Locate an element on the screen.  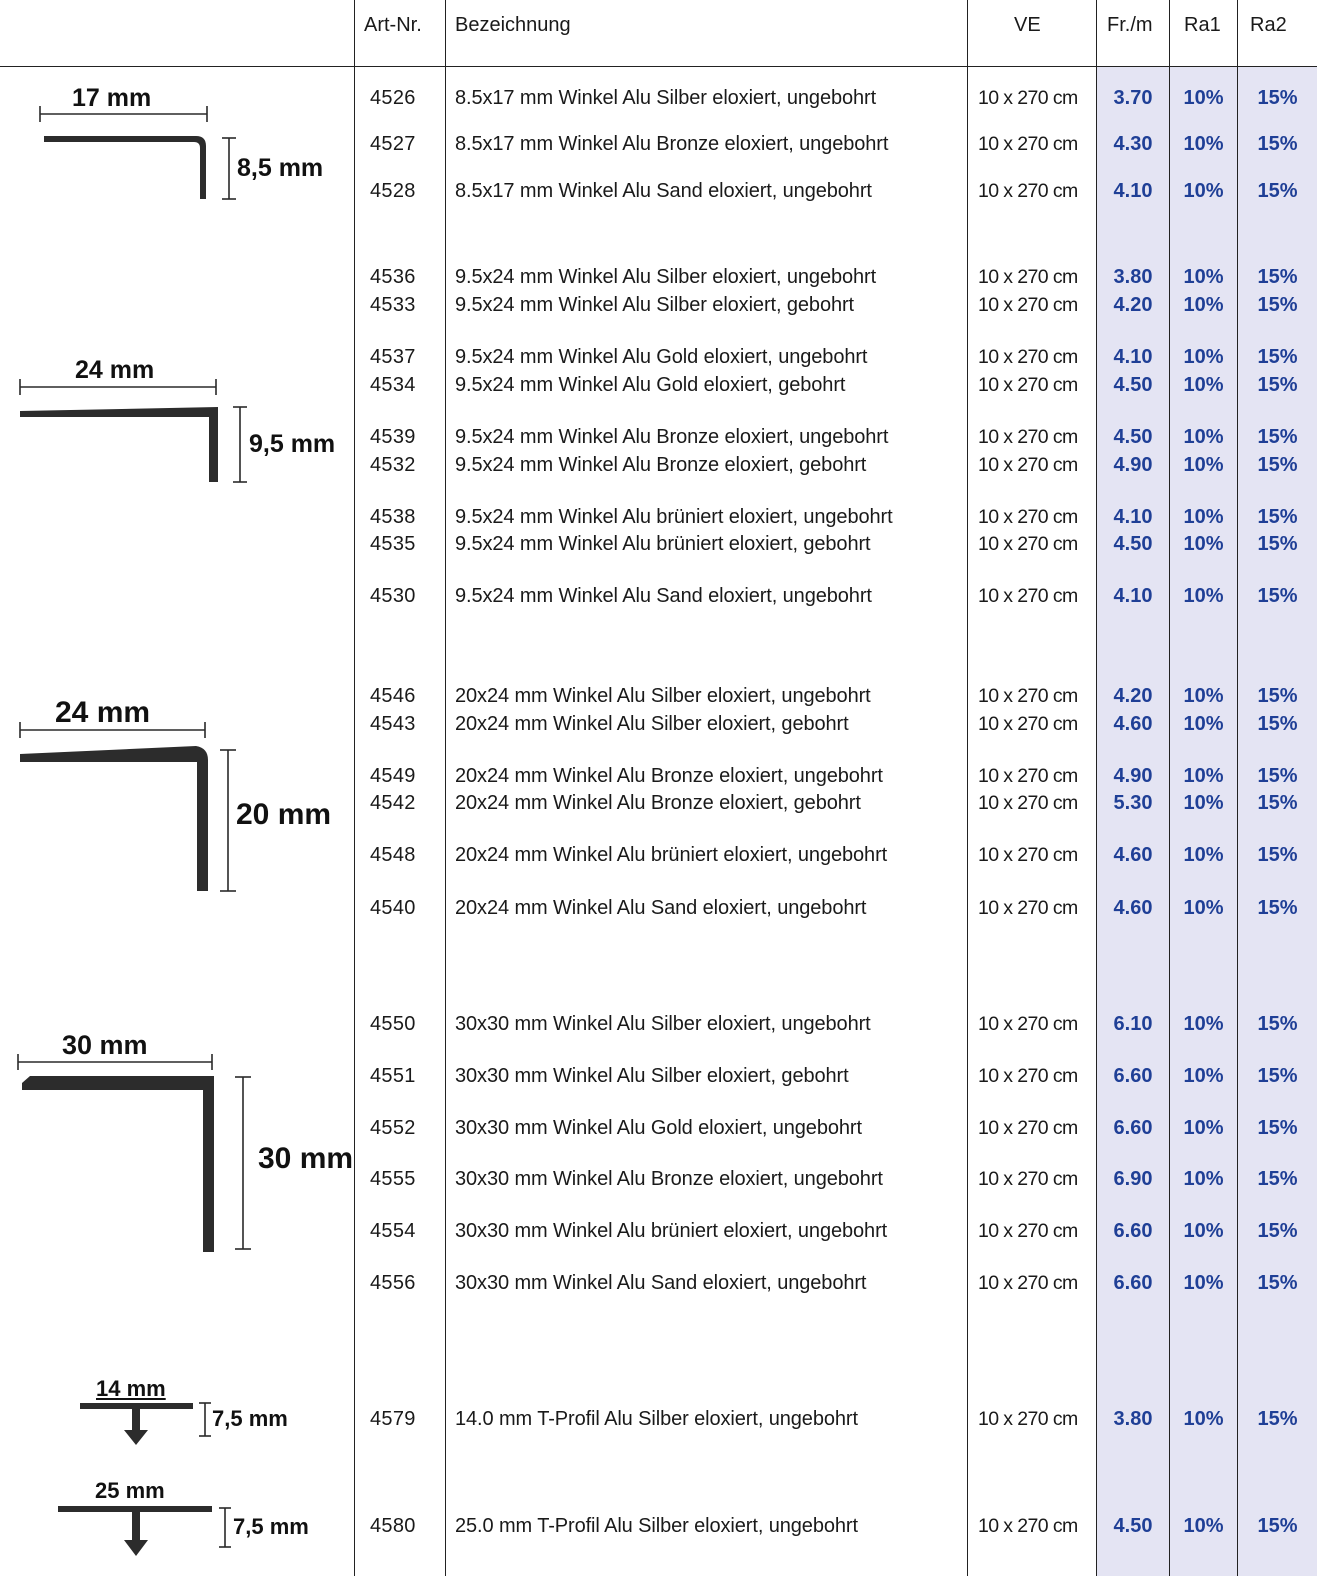
profile-3-height-label: 20 mm is located at coordinates (284, 814).